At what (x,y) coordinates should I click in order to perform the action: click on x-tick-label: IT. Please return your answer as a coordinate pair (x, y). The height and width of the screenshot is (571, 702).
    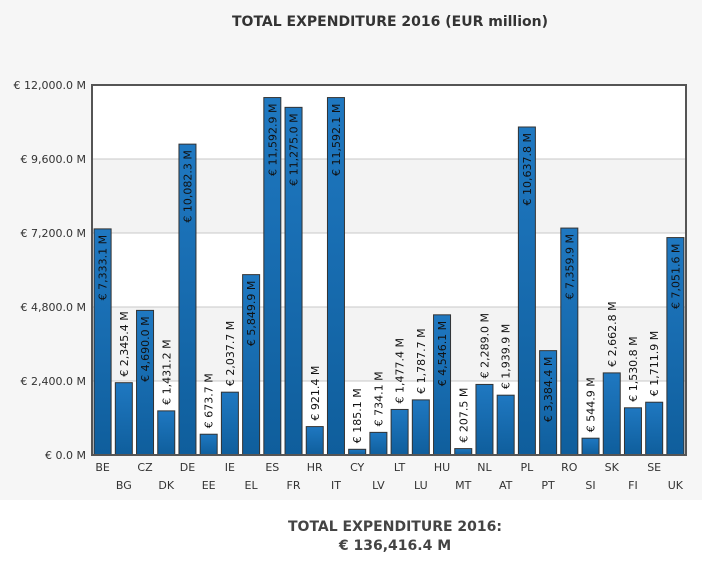
    Looking at the image, I should click on (336, 485).